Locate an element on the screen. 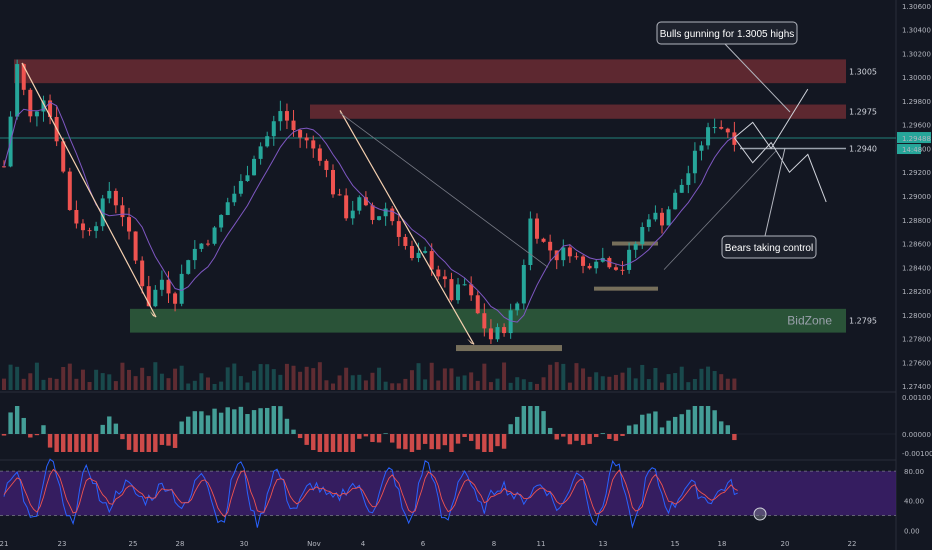 Image resolution: width=932 pixels, height=550 pixels. low-marker-box is located at coordinates (509, 348).